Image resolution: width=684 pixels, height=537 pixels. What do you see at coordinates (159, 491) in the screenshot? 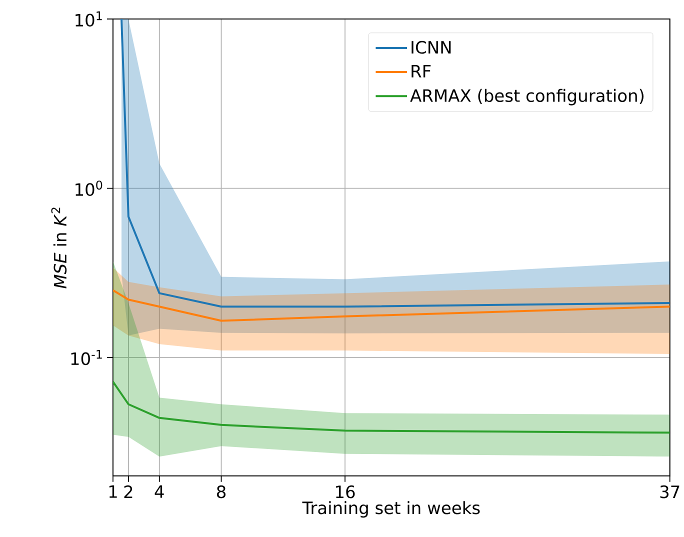
I see `x-tick-label: 4` at bounding box center [159, 491].